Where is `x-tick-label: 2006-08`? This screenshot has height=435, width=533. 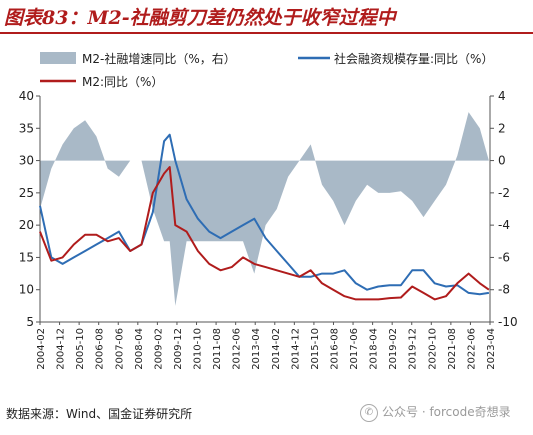 x-tick-label: 2006-08 is located at coordinates (100, 349).